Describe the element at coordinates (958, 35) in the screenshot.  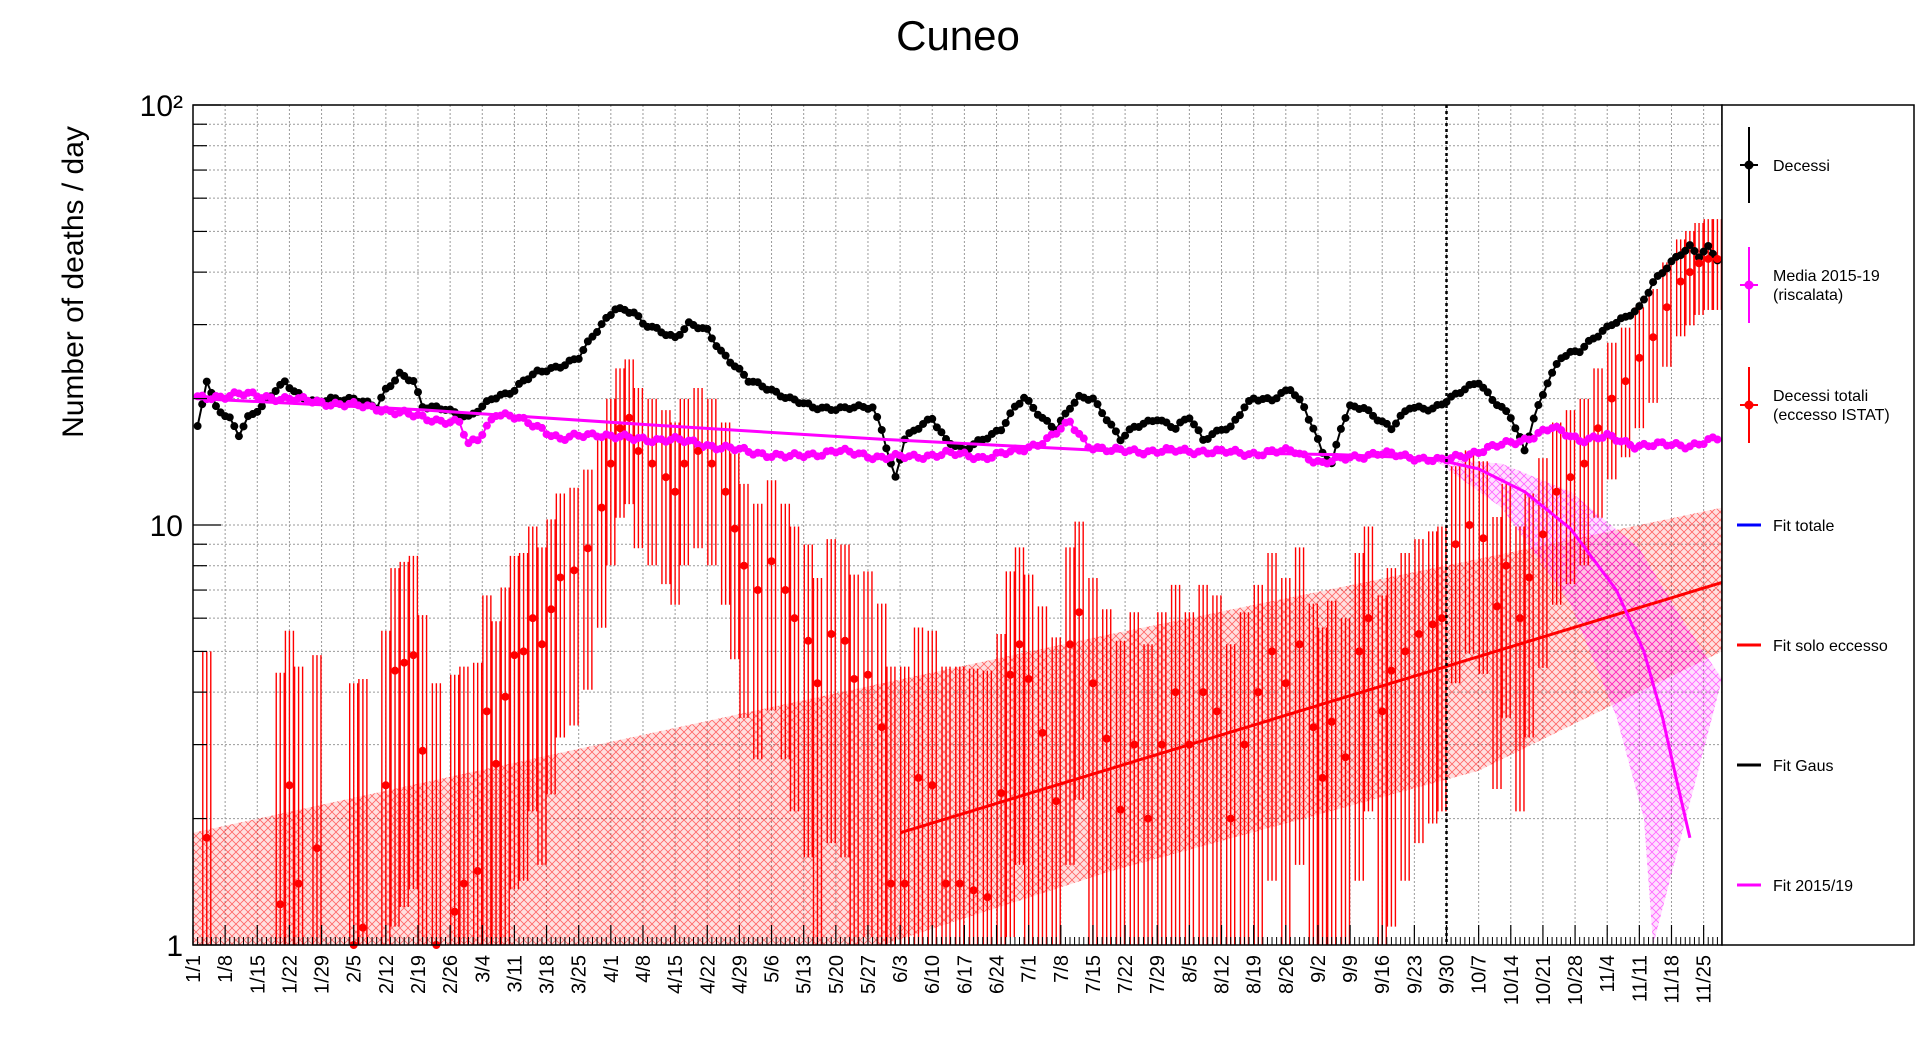
I see `chart-title: Cuneo` at that location.